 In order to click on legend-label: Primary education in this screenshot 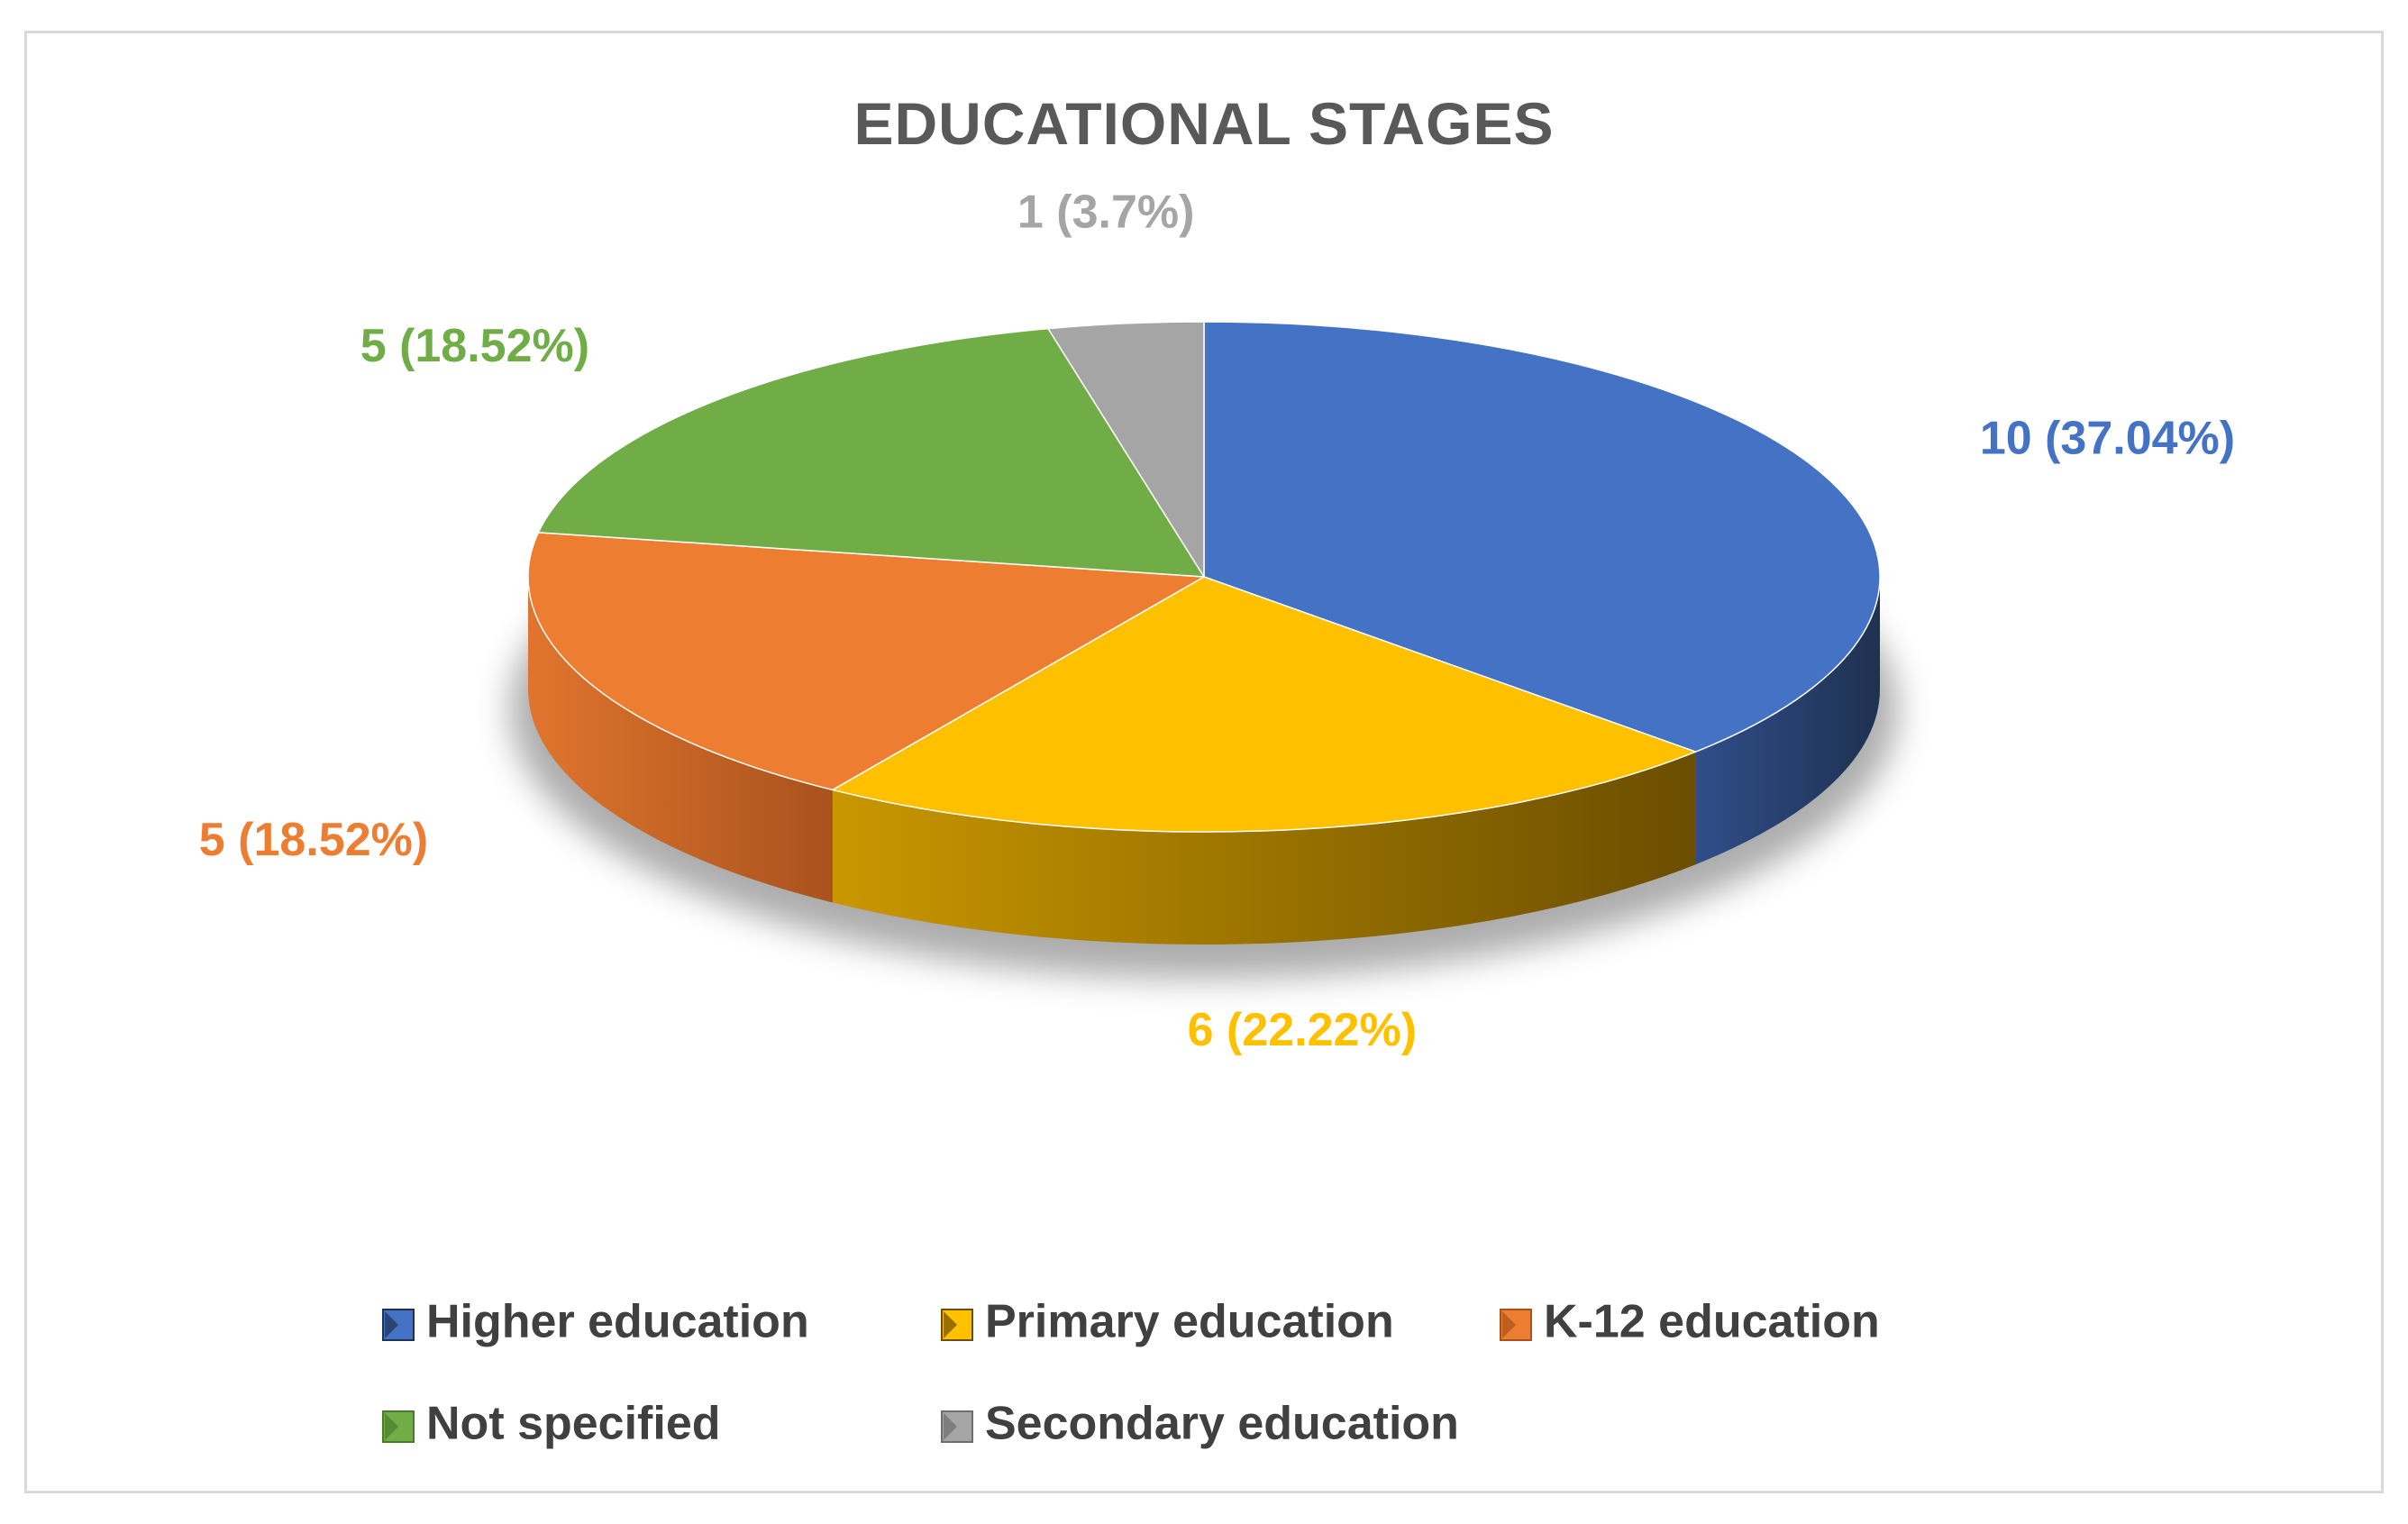, I will do `click(1189, 1322)`.